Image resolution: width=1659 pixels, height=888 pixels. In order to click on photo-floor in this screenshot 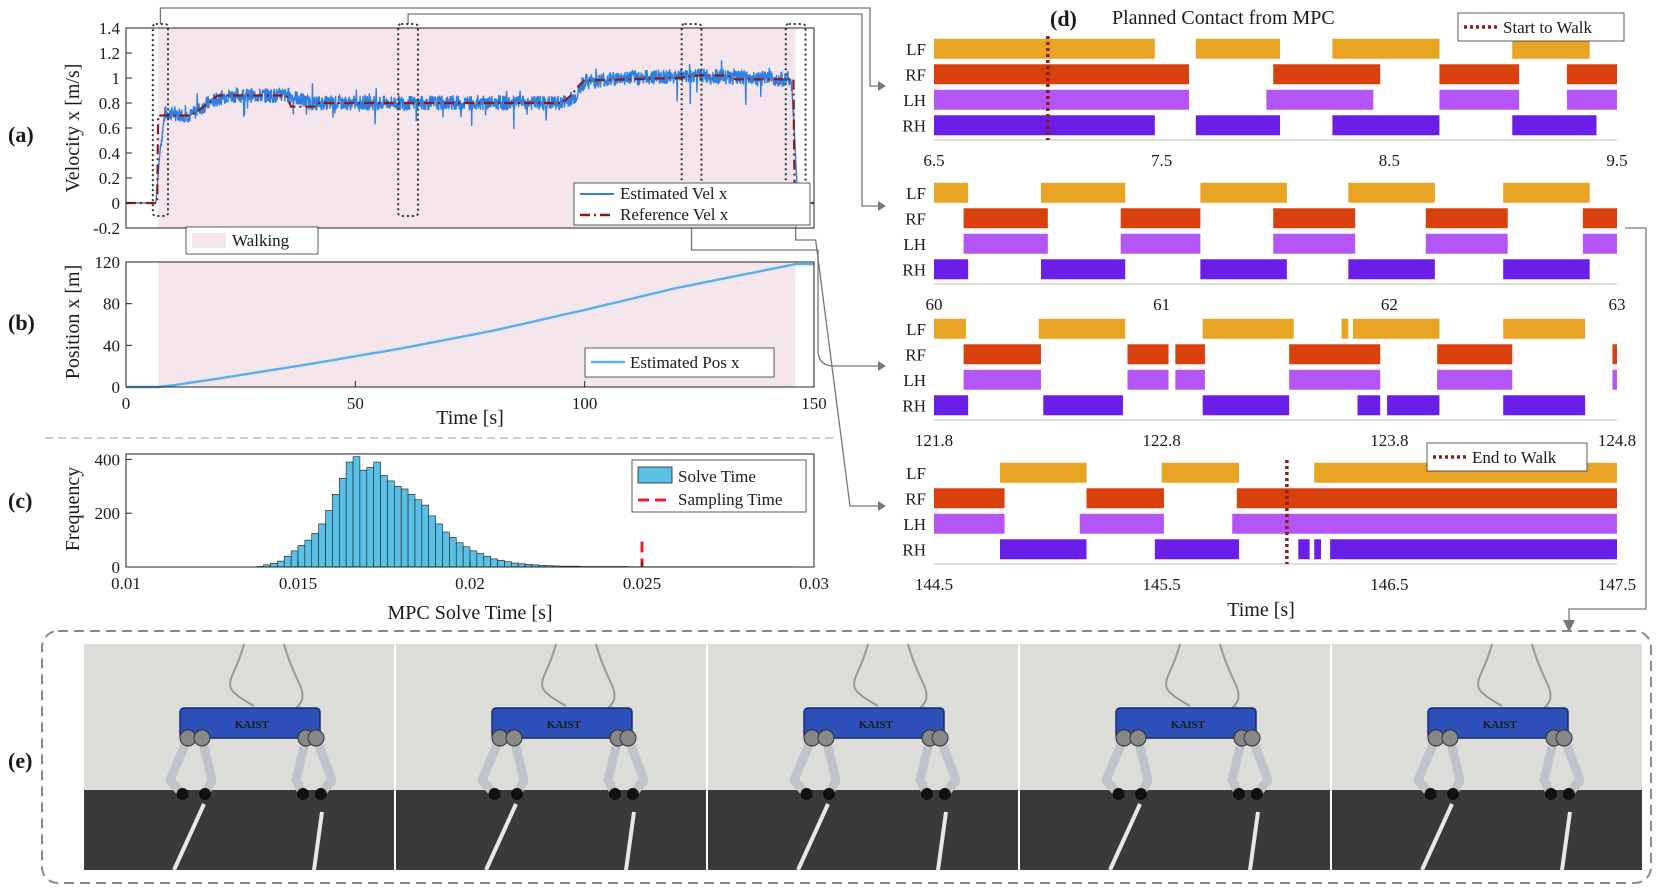, I will do `click(239, 830)`.